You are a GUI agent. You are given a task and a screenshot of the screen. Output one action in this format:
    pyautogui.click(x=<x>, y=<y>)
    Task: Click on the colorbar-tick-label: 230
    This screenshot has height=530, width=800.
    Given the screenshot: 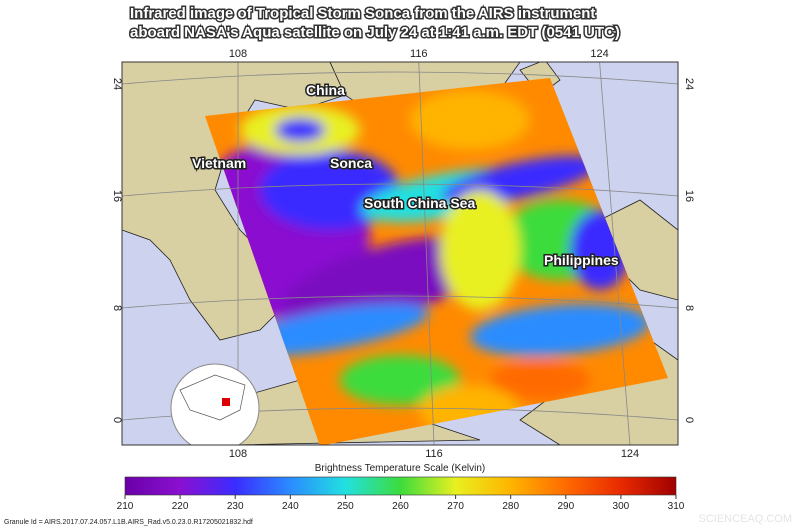 What is the action you would take?
    pyautogui.click(x=235, y=506)
    